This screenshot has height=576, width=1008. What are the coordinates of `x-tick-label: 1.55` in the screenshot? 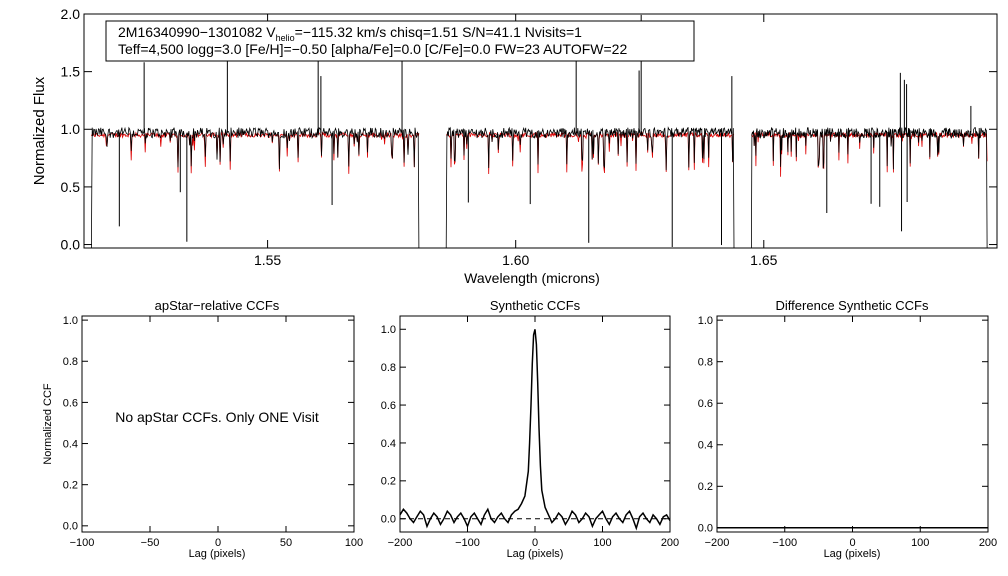 It's located at (267, 260).